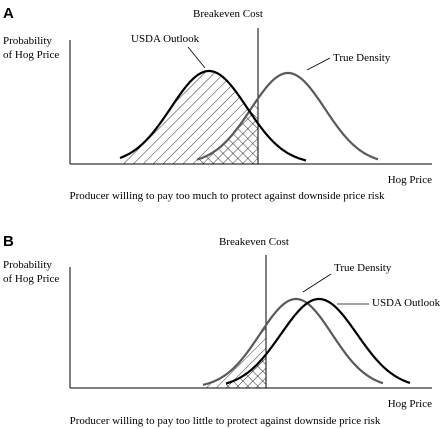  What do you see at coordinates (318, 64) in the screenshot?
I see `panel-a-true-density-pointer` at bounding box center [318, 64].